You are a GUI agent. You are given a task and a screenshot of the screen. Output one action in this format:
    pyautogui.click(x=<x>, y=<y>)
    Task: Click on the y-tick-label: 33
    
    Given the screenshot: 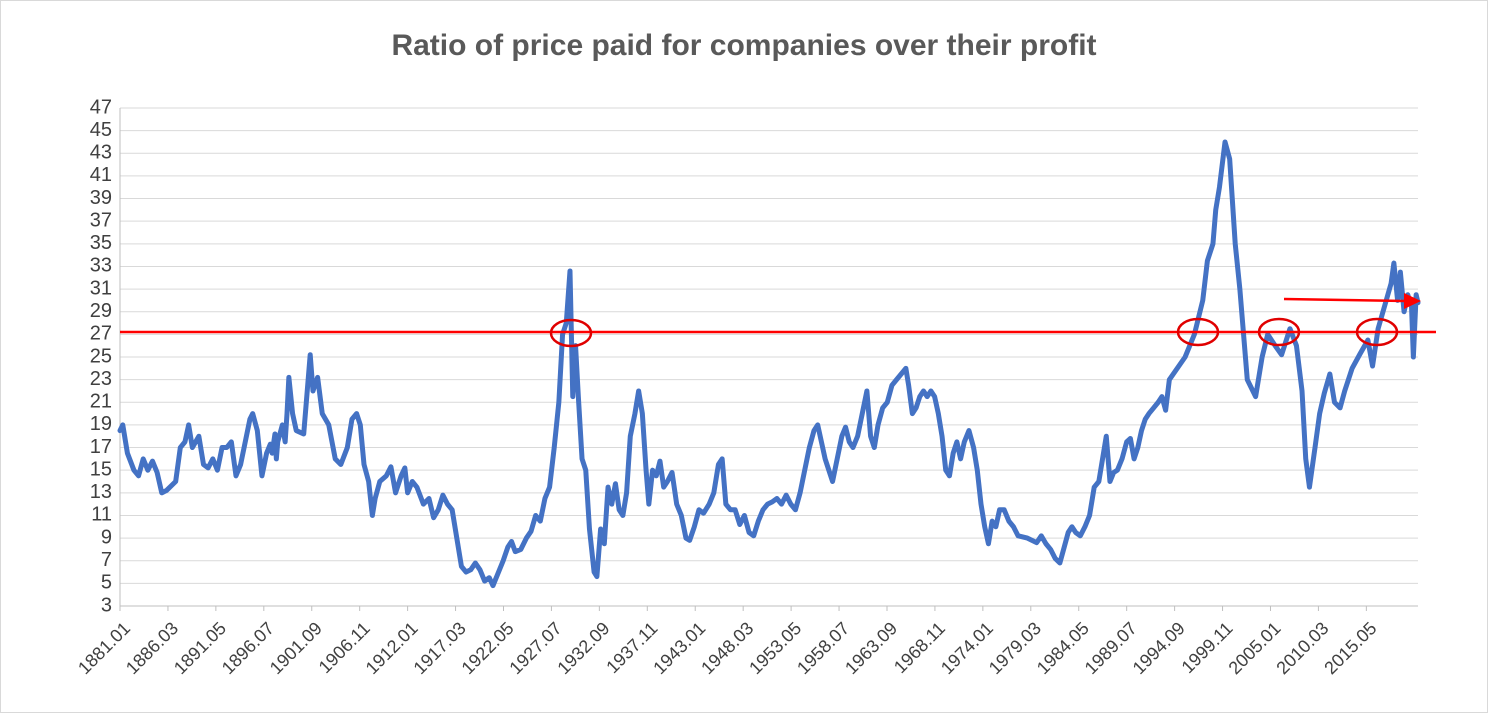 What is the action you would take?
    pyautogui.click(x=101, y=266)
    